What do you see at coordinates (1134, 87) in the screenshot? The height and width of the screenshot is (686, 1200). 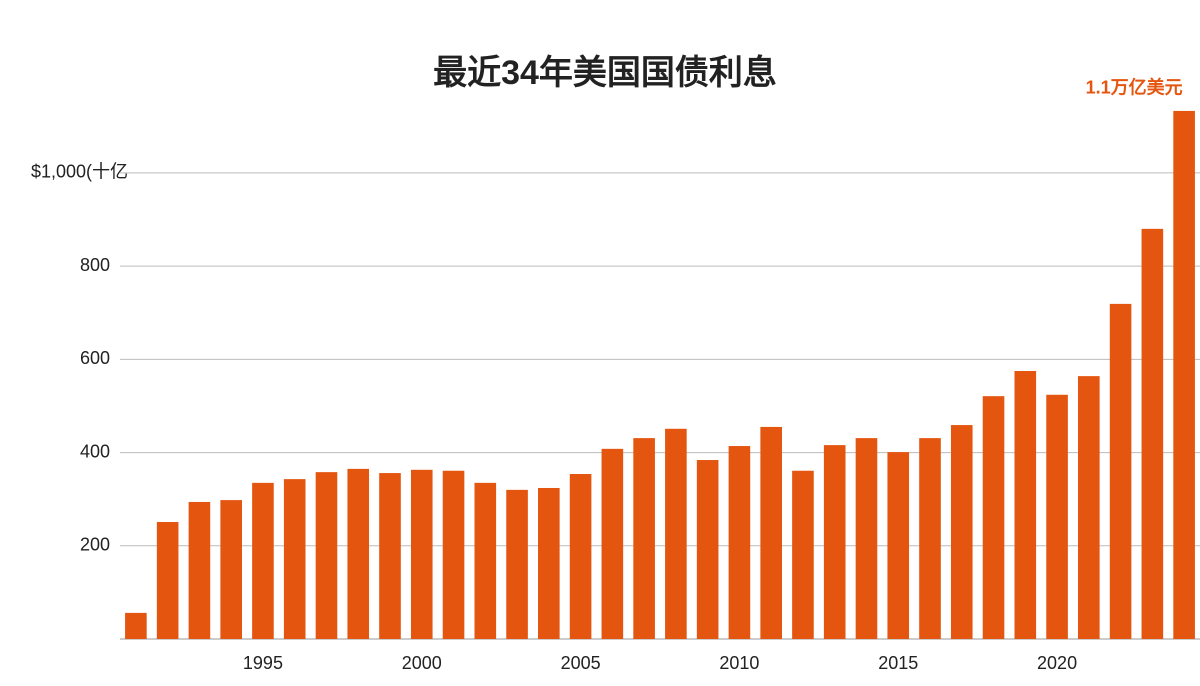 I see `annotation: 1.1万亿美元` at bounding box center [1134, 87].